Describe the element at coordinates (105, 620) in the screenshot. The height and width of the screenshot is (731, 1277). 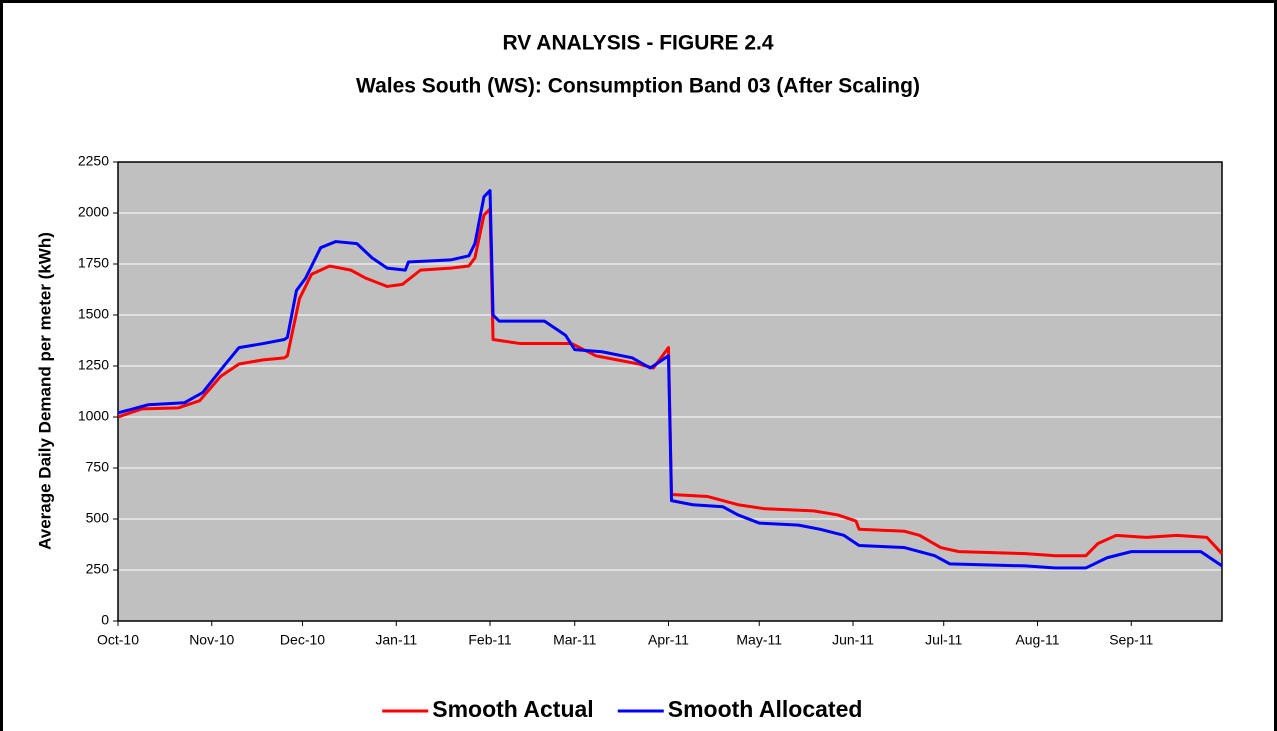
I see `y-tick-label: 0` at that location.